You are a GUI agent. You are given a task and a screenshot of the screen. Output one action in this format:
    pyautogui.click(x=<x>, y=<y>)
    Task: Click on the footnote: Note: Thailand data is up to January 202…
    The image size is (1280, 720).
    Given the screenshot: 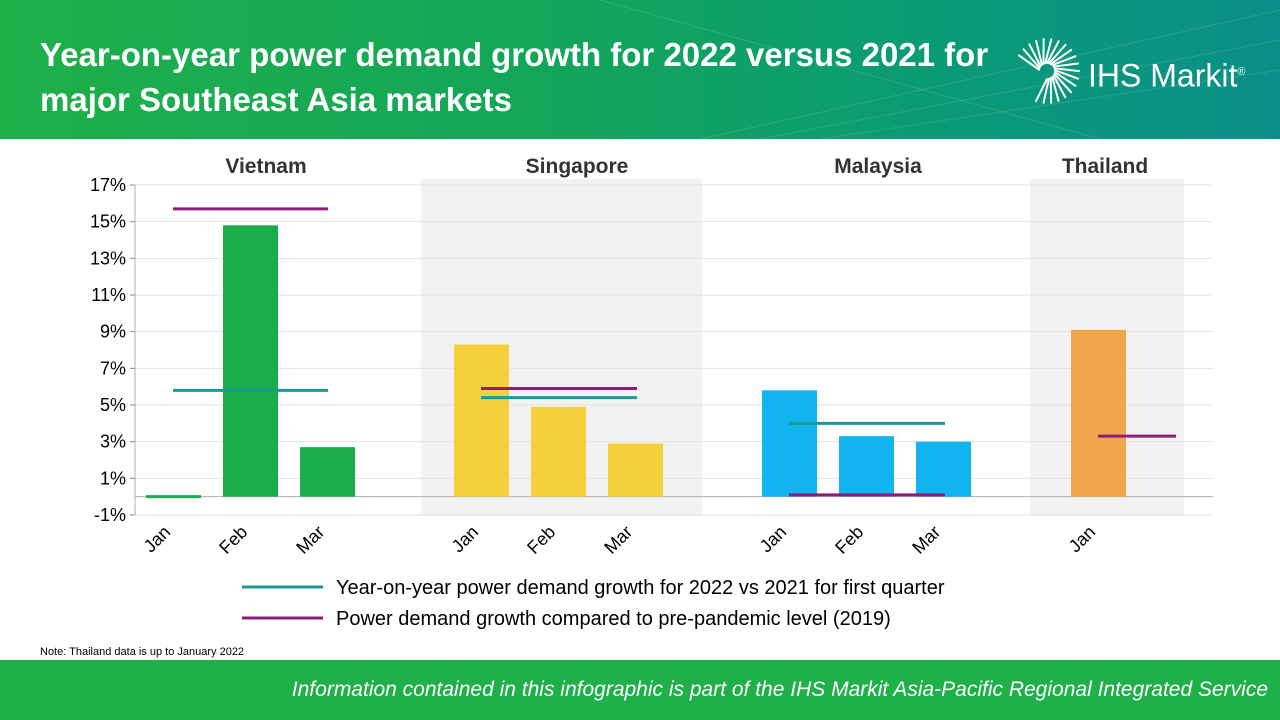 What is the action you would take?
    pyautogui.click(x=142, y=652)
    